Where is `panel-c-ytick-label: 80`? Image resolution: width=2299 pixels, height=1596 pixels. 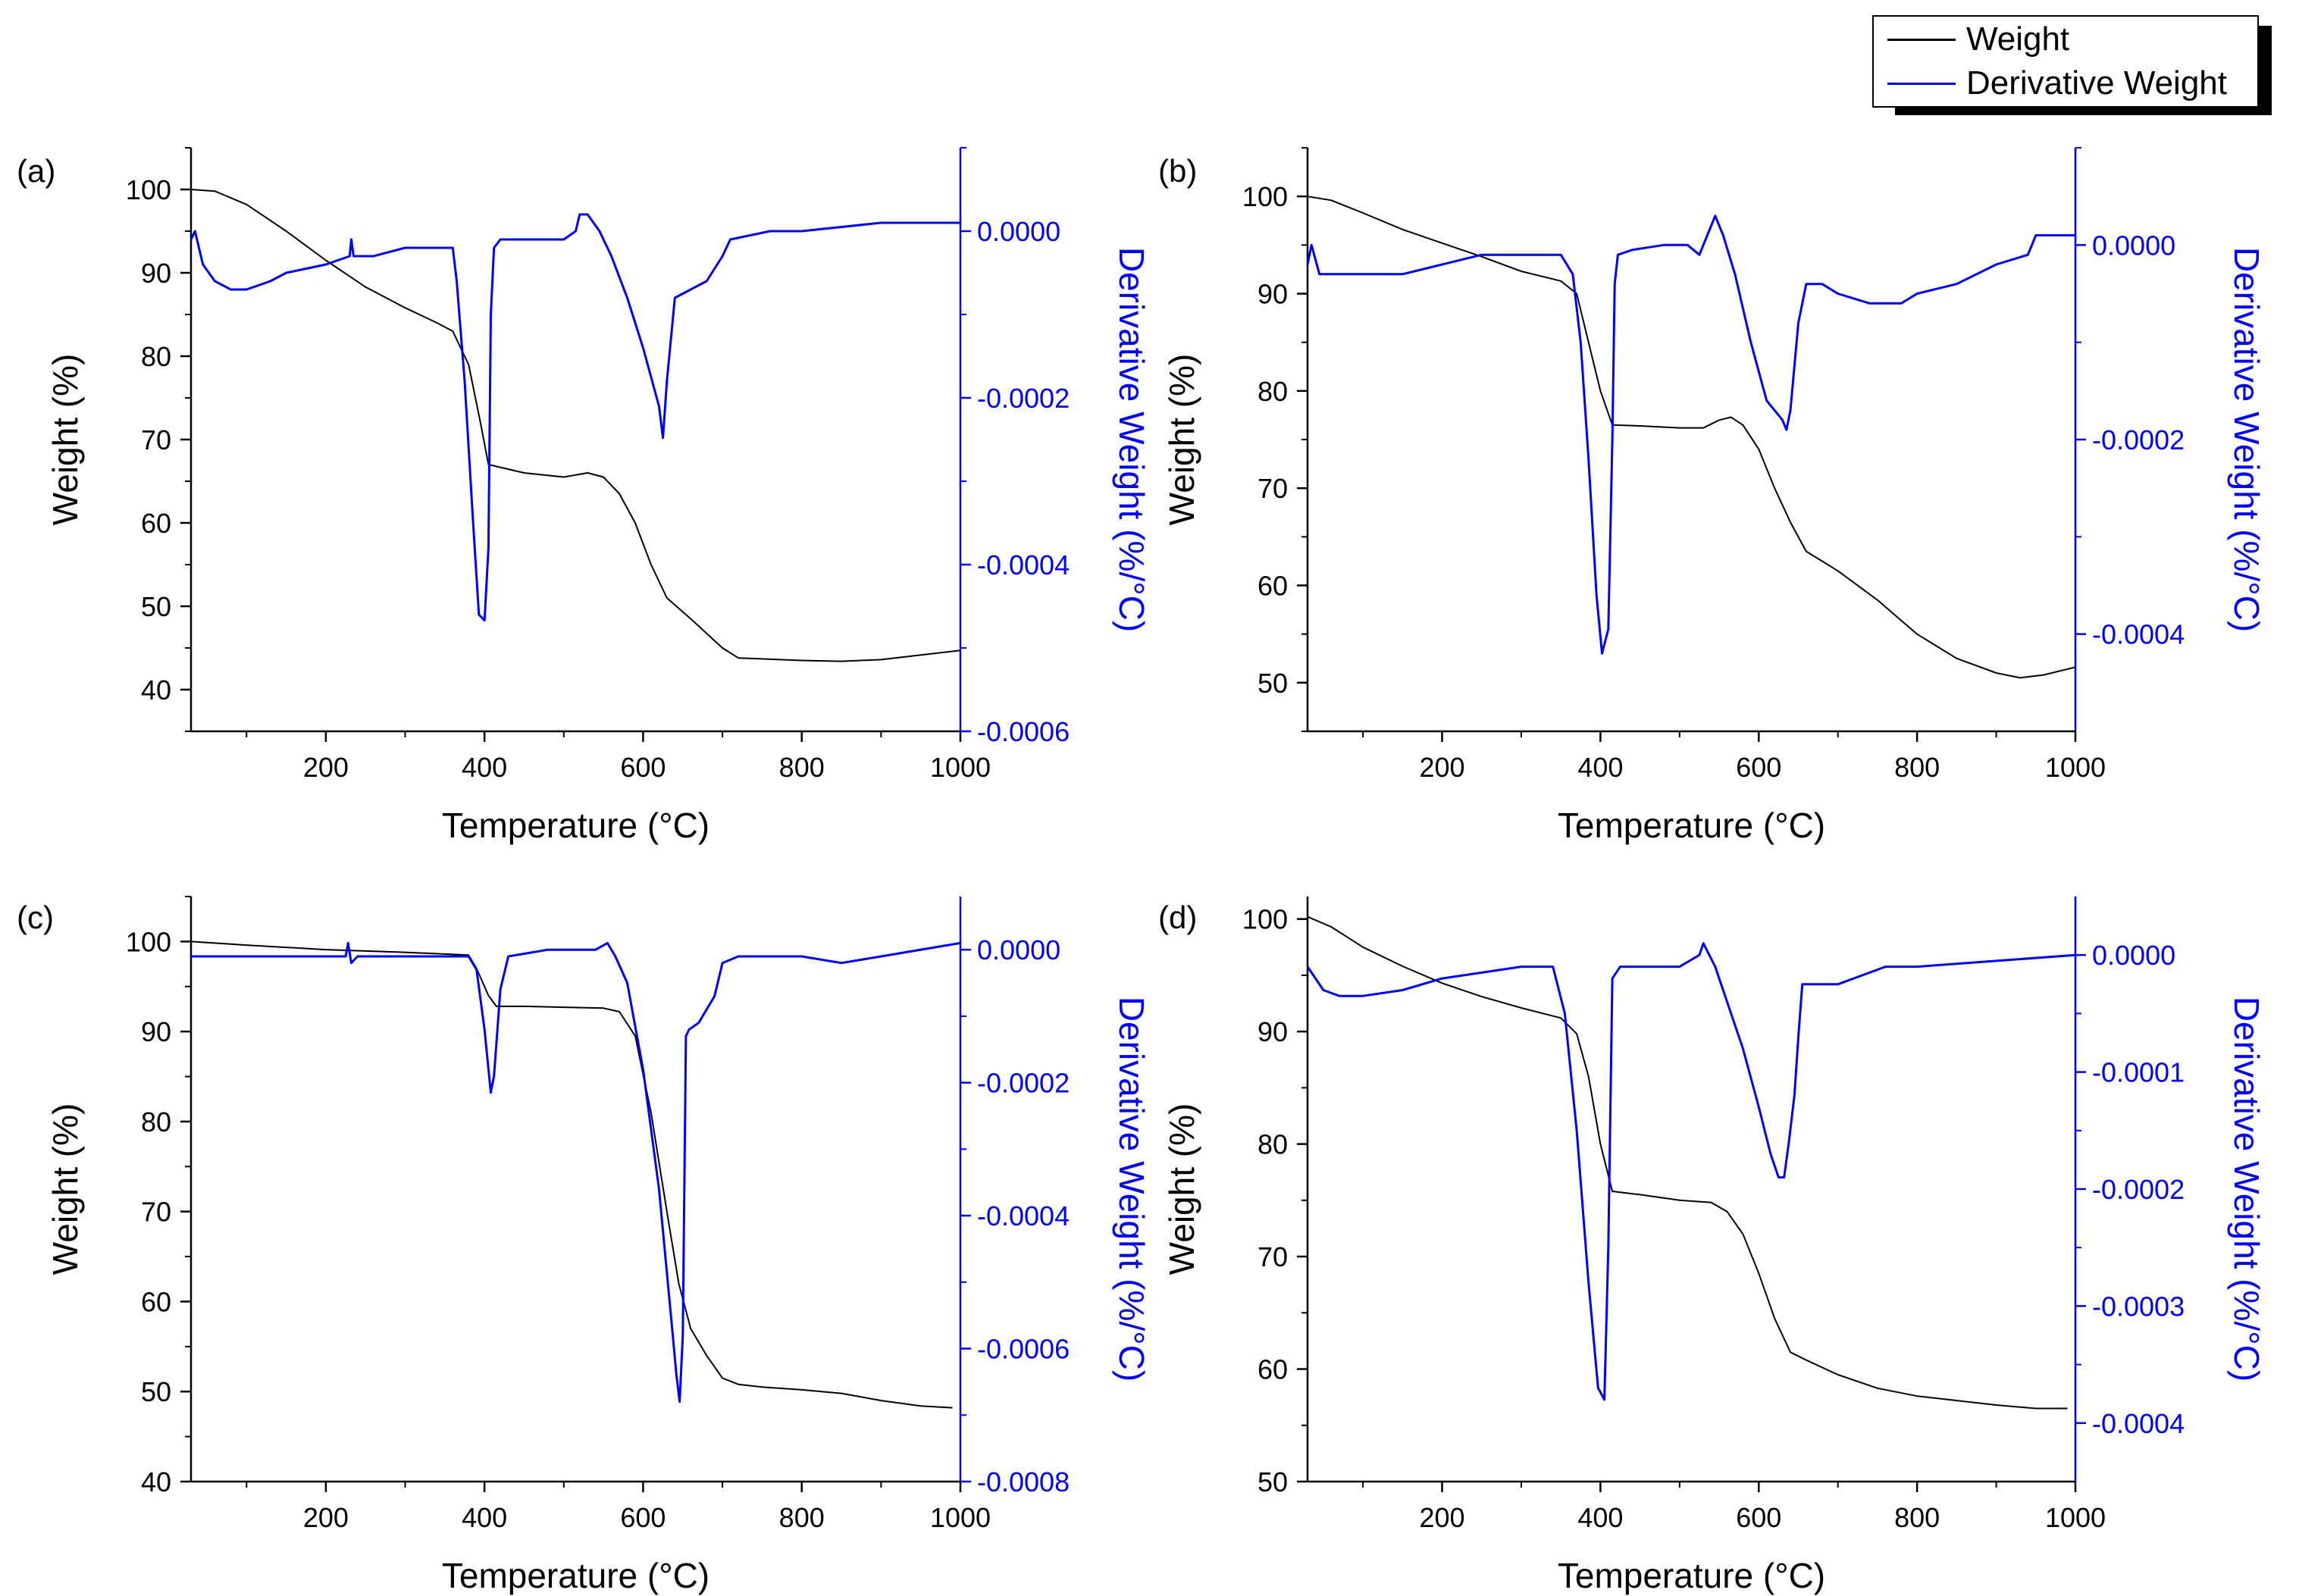 panel-c-ytick-label: 80 is located at coordinates (156, 1122).